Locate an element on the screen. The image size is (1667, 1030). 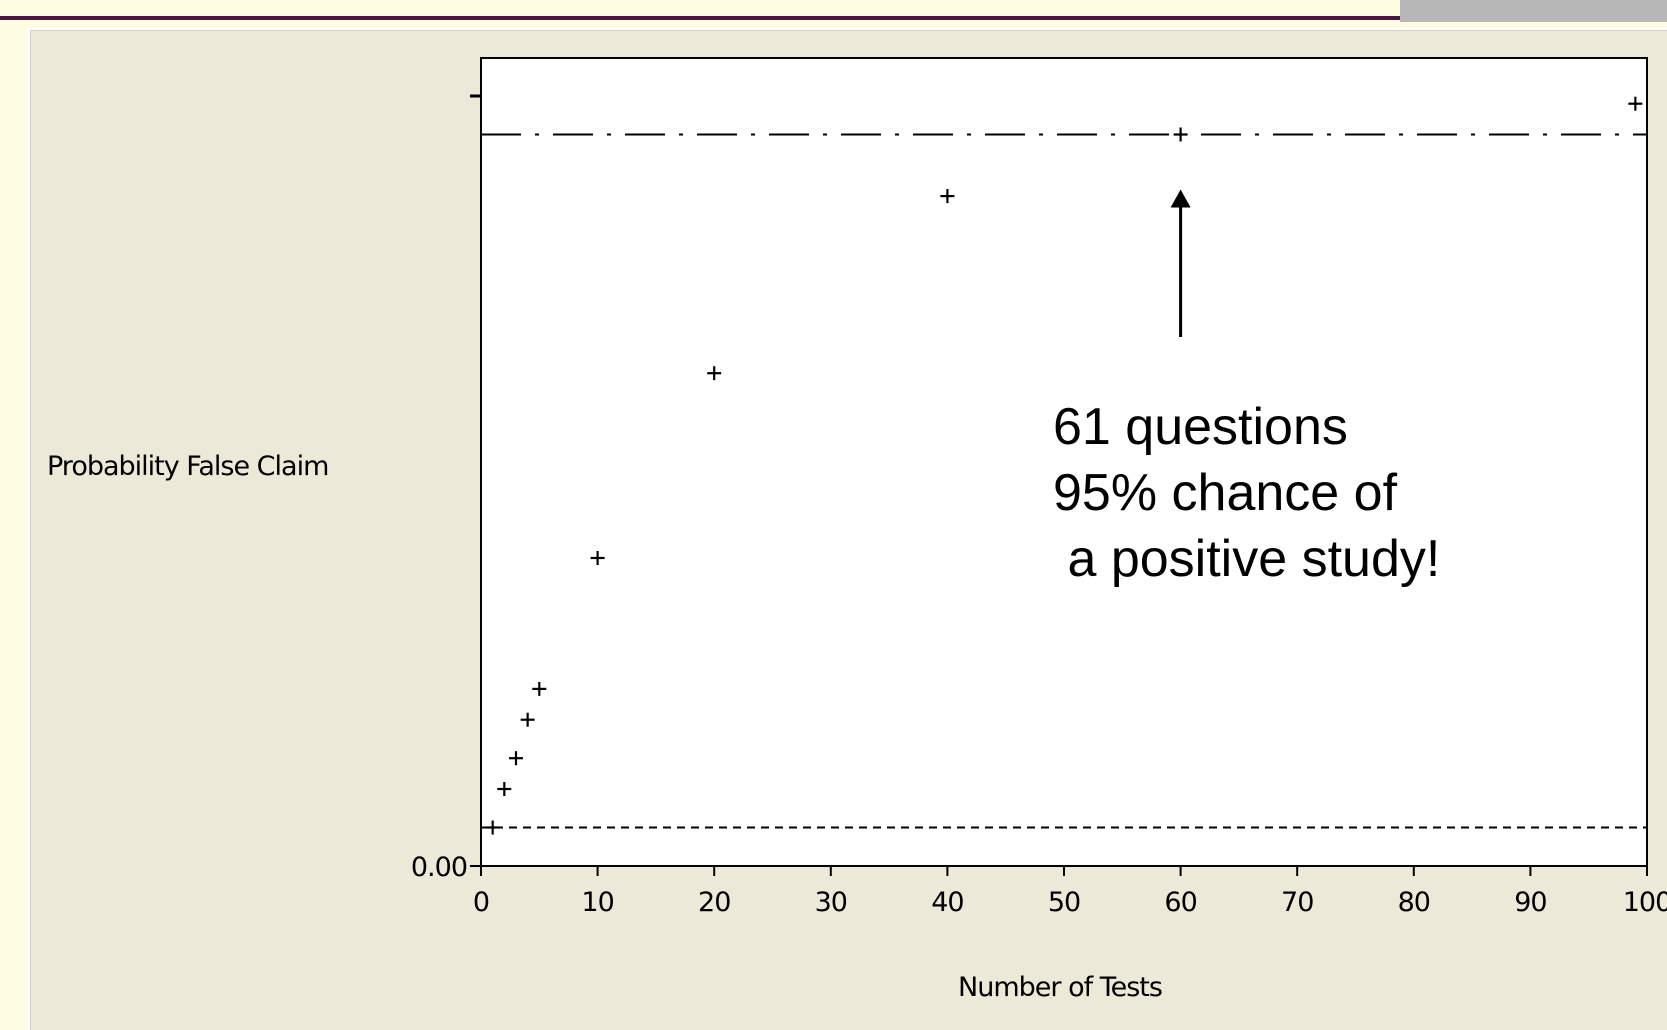
x-axis-title: Number of Tests is located at coordinates (1060, 987).